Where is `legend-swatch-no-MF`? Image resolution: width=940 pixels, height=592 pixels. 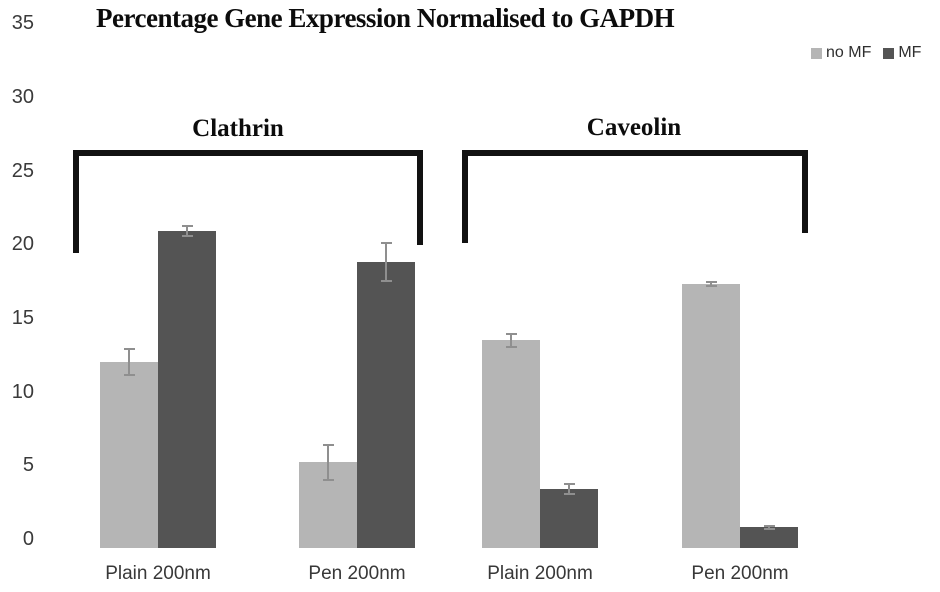
legend-swatch-no-MF is located at coordinates (816, 53).